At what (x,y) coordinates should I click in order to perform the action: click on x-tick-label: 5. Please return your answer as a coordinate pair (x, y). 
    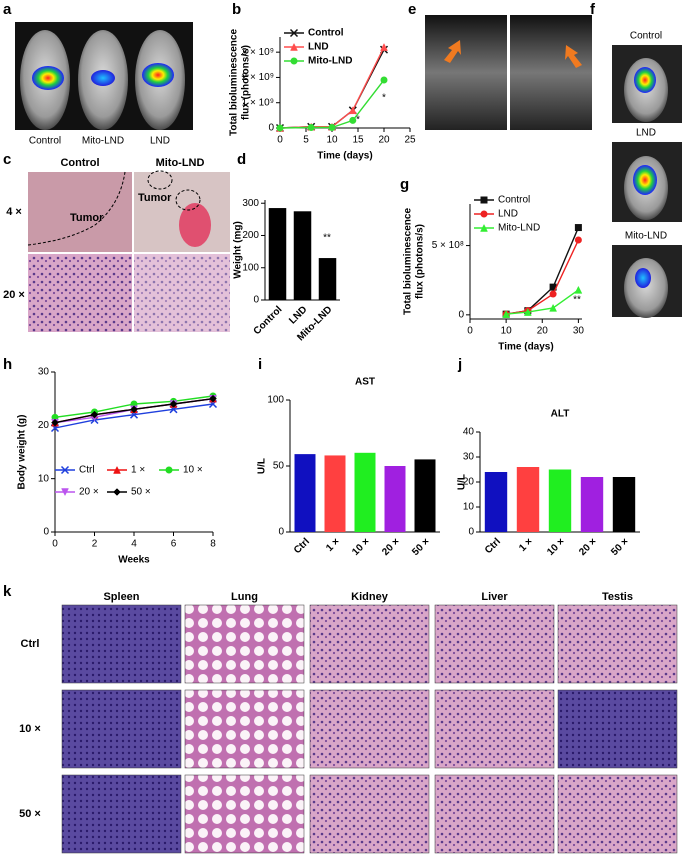
    Looking at the image, I should click on (306, 140).